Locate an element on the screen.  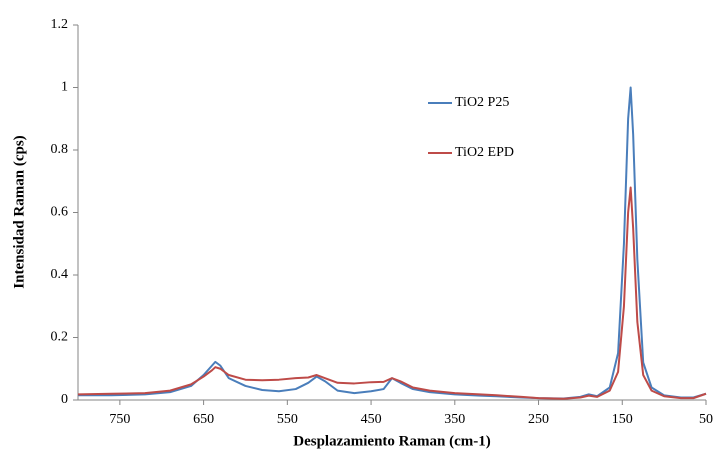
x-tick-label: 650 is located at coordinates (203, 419).